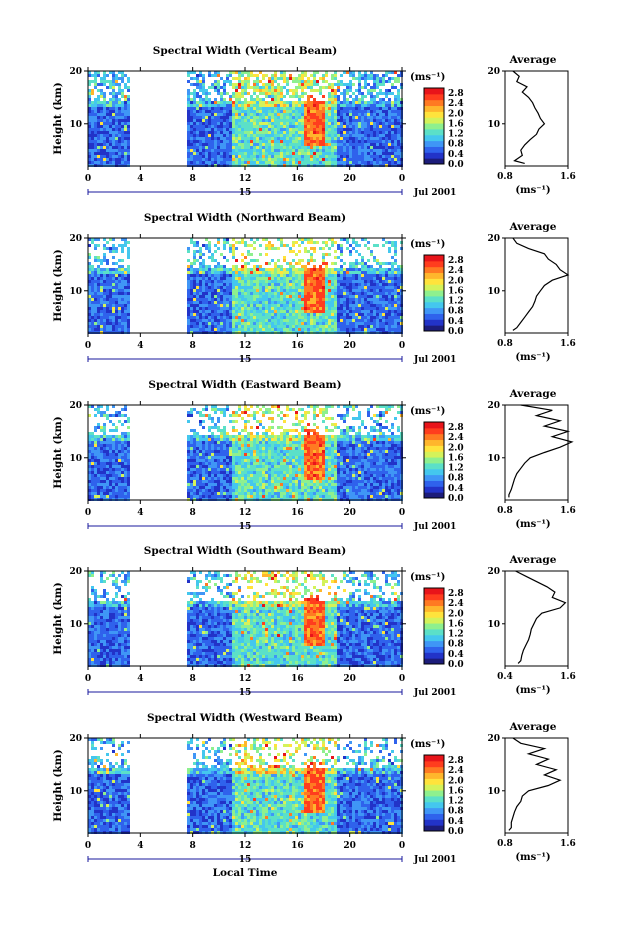  I want to click on colorbar-tick-label: 2.0, so click(456, 281).